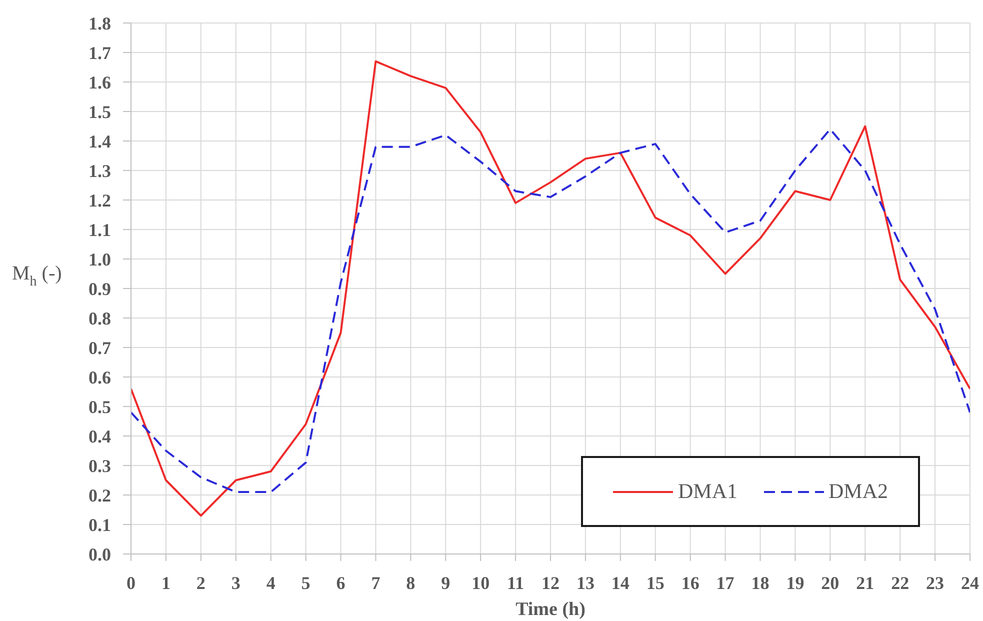 This screenshot has height=621, width=983. Describe the element at coordinates (99, 466) in the screenshot. I see `y-tick-label: 0.3` at that location.